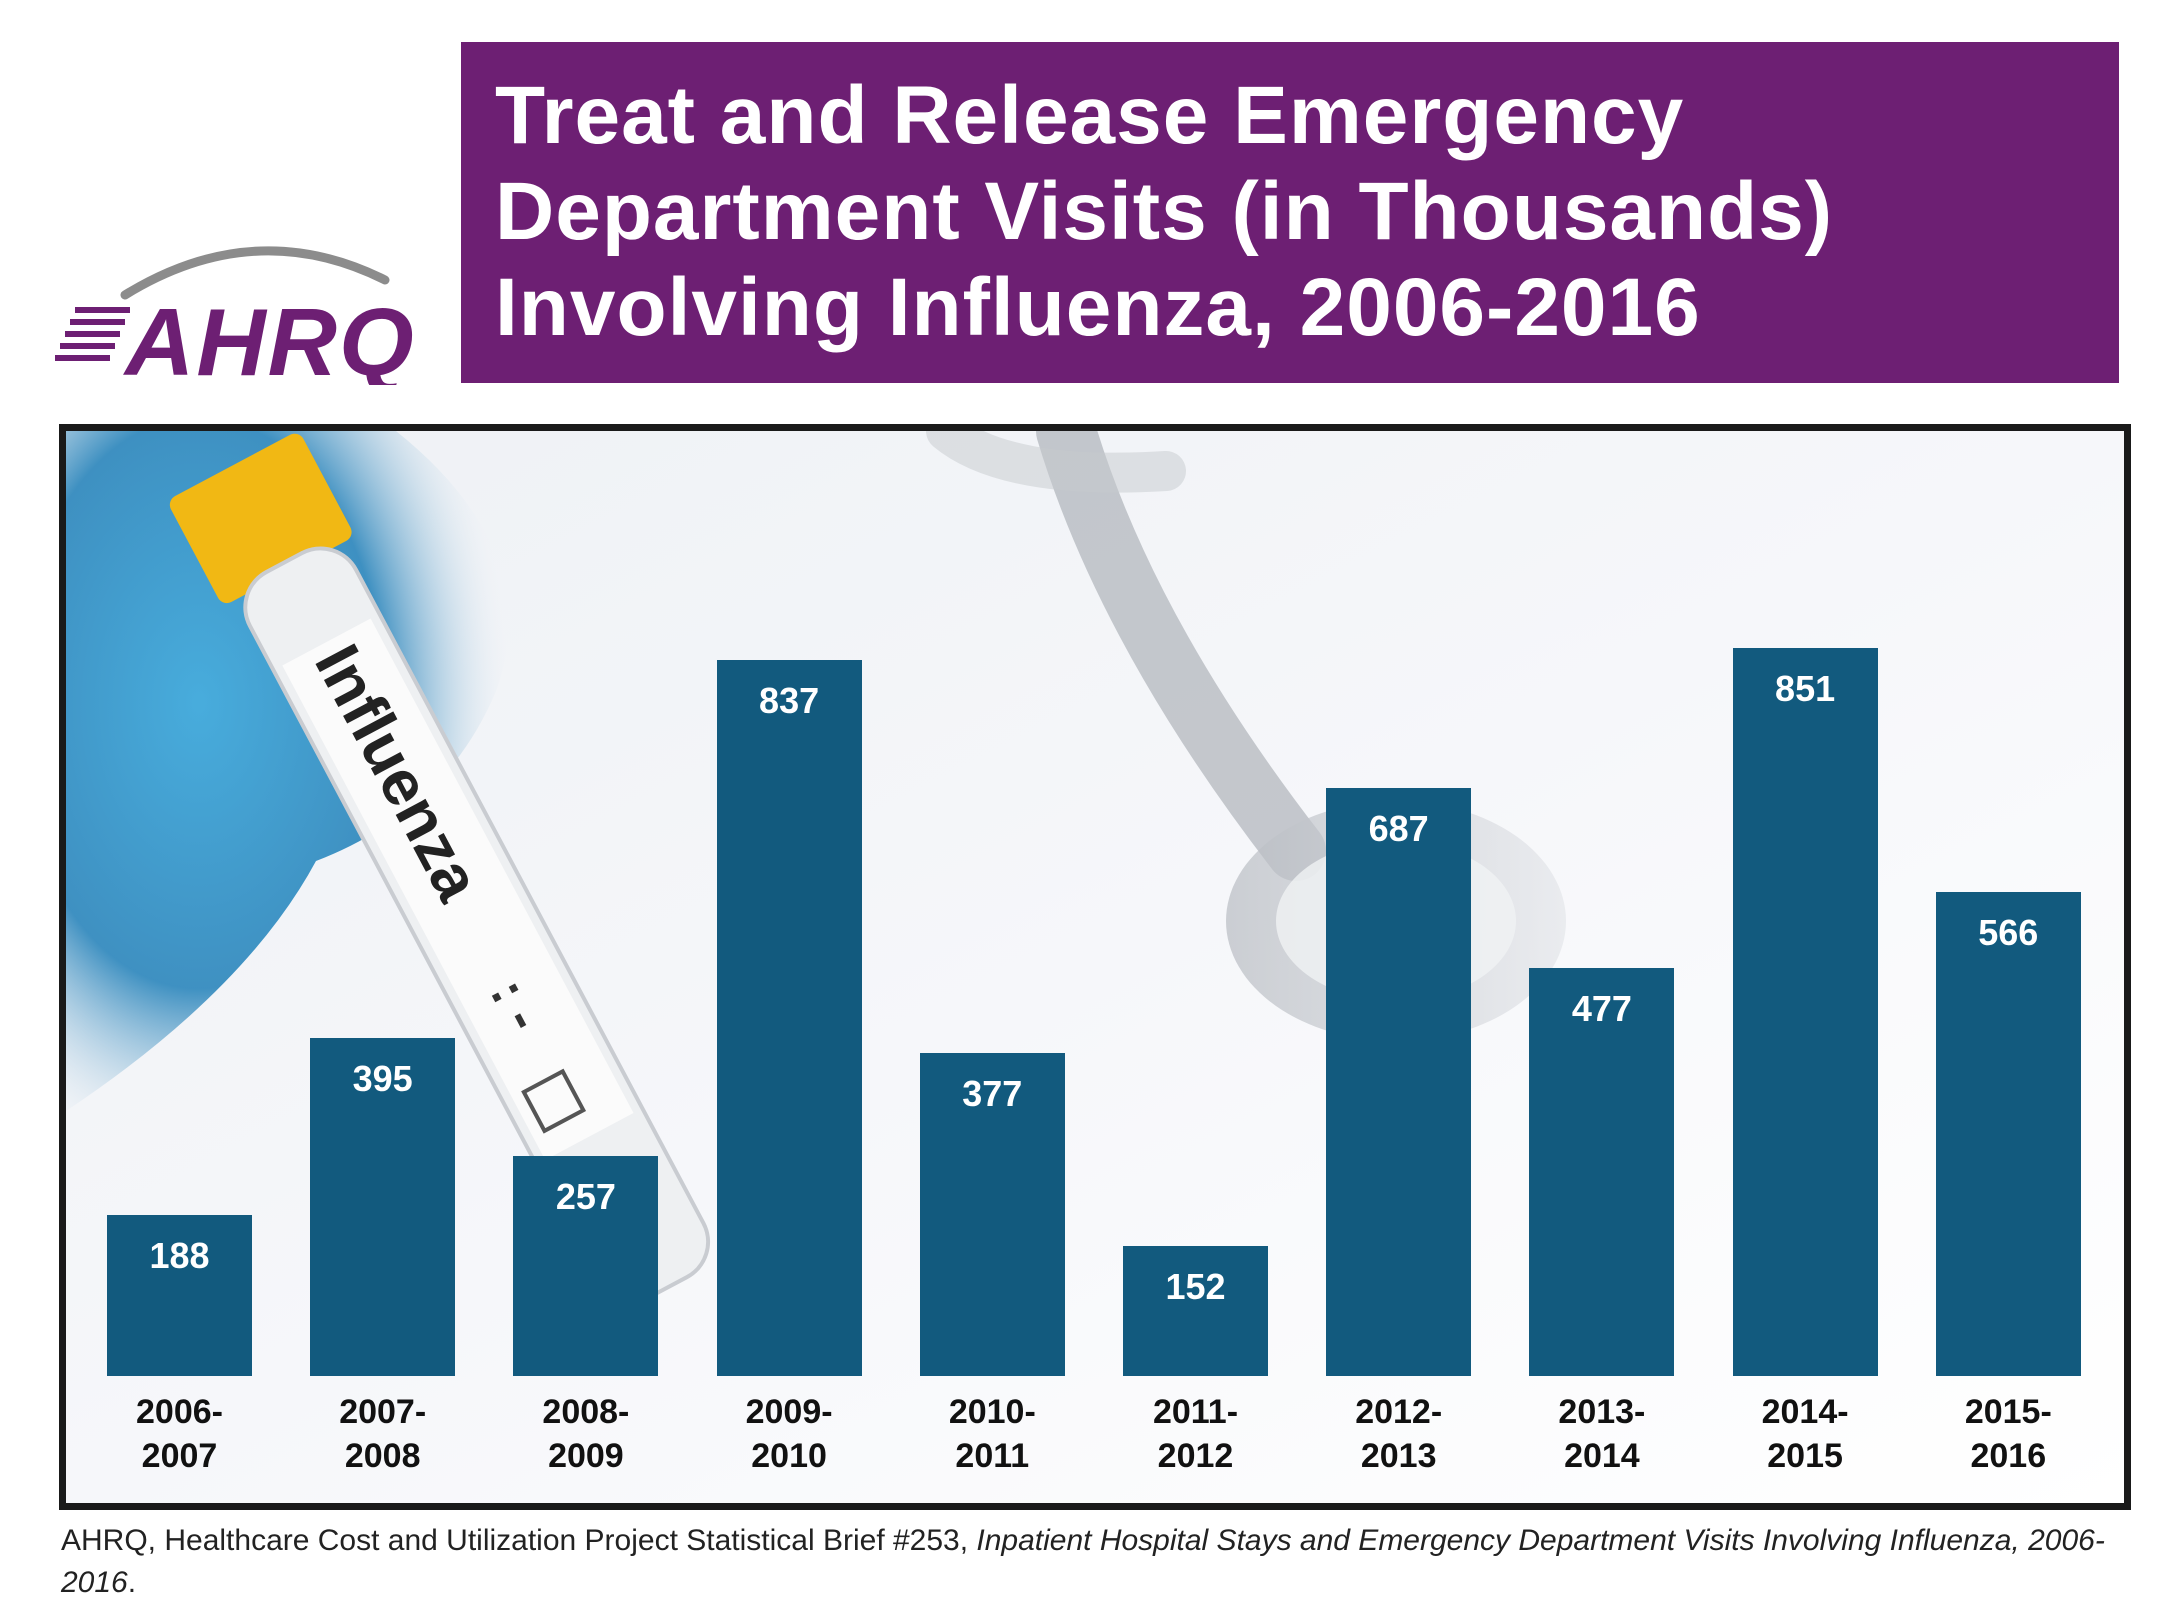 The image size is (2175, 1620). What do you see at coordinates (179, 1295) in the screenshot?
I see `bar-0: 188` at bounding box center [179, 1295].